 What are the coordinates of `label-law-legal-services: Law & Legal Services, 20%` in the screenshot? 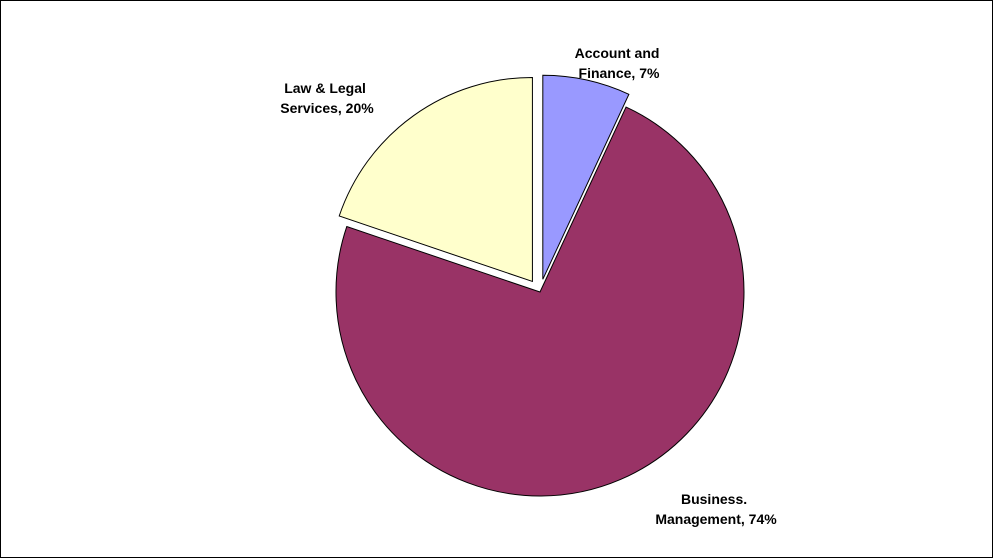 It's located at (327, 98).